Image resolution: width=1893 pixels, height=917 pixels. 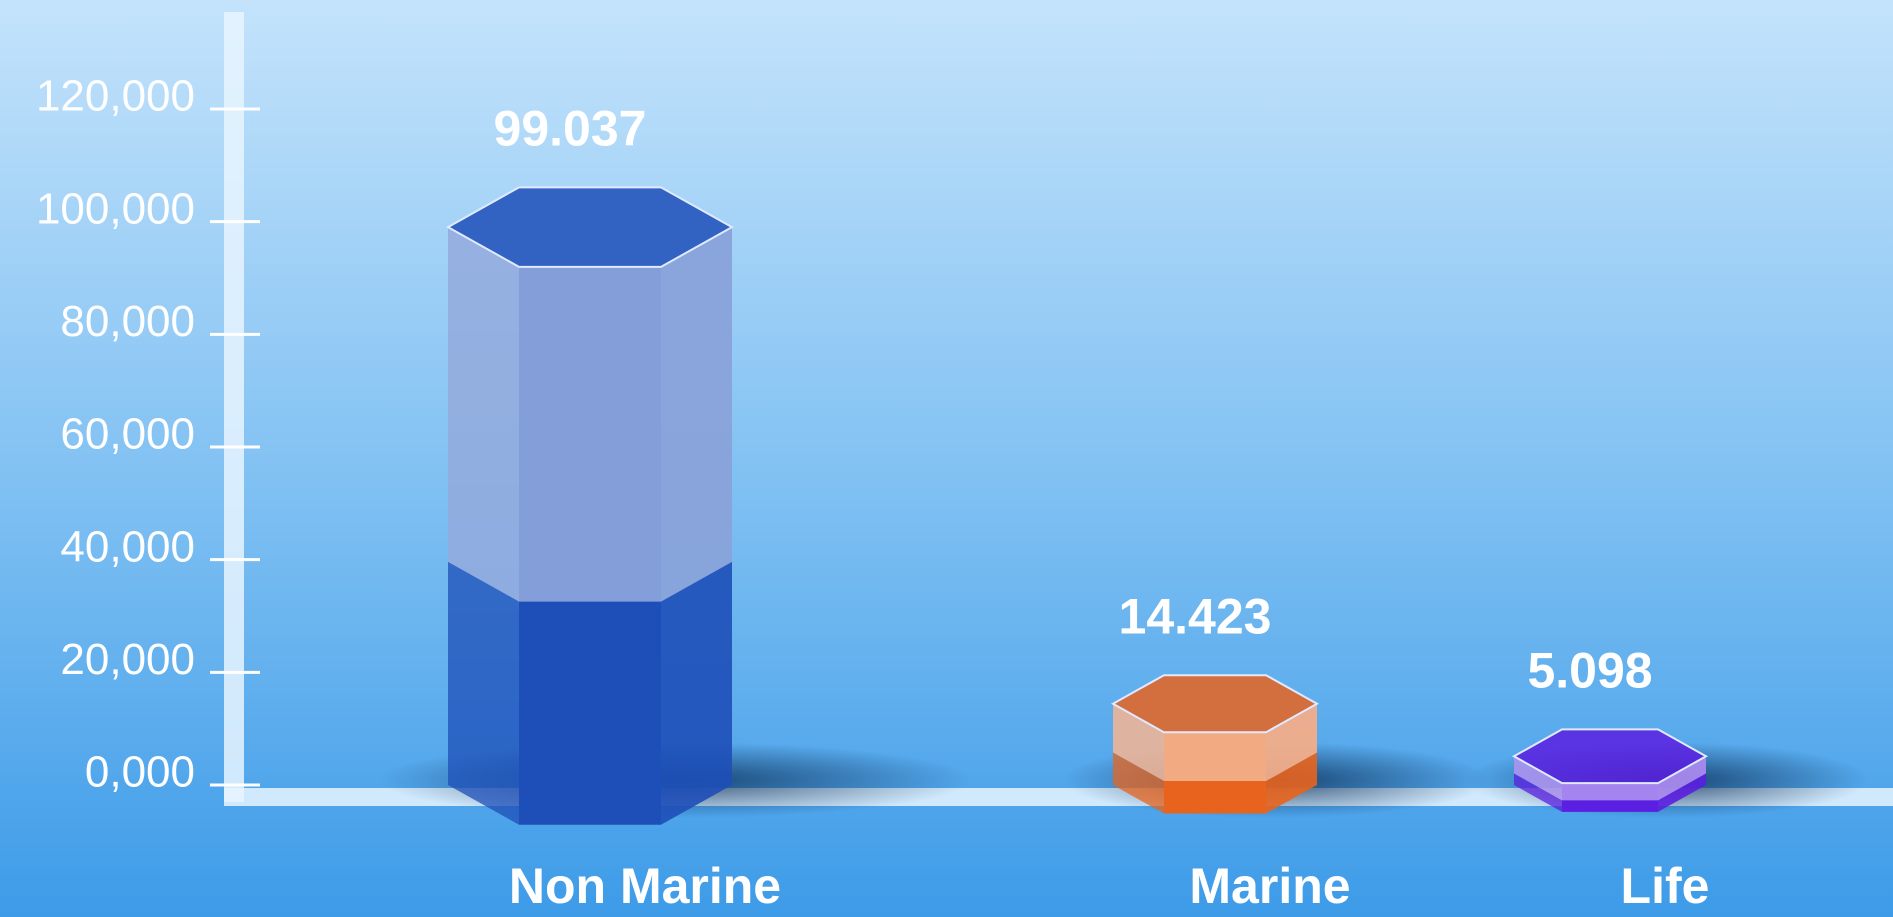 What do you see at coordinates (645, 886) in the screenshot?
I see `x-tick-label: Non Marine` at bounding box center [645, 886].